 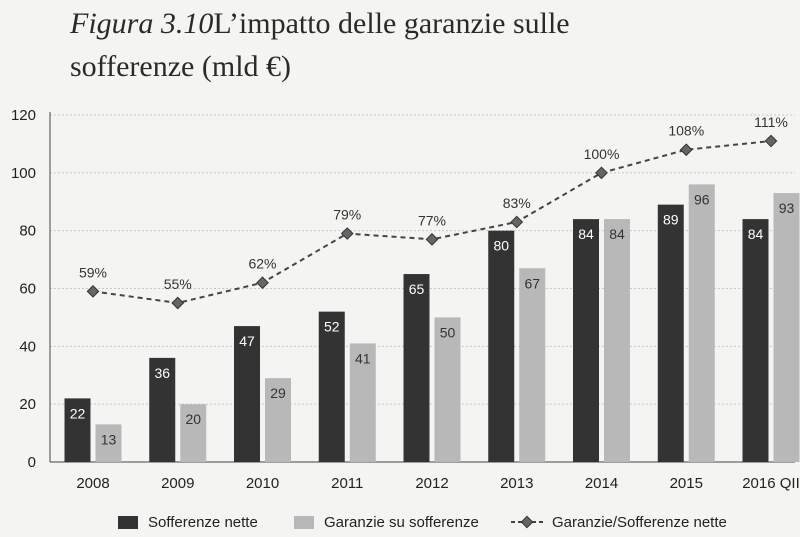 I want to click on bar-sofferenze-2009, so click(x=162, y=409).